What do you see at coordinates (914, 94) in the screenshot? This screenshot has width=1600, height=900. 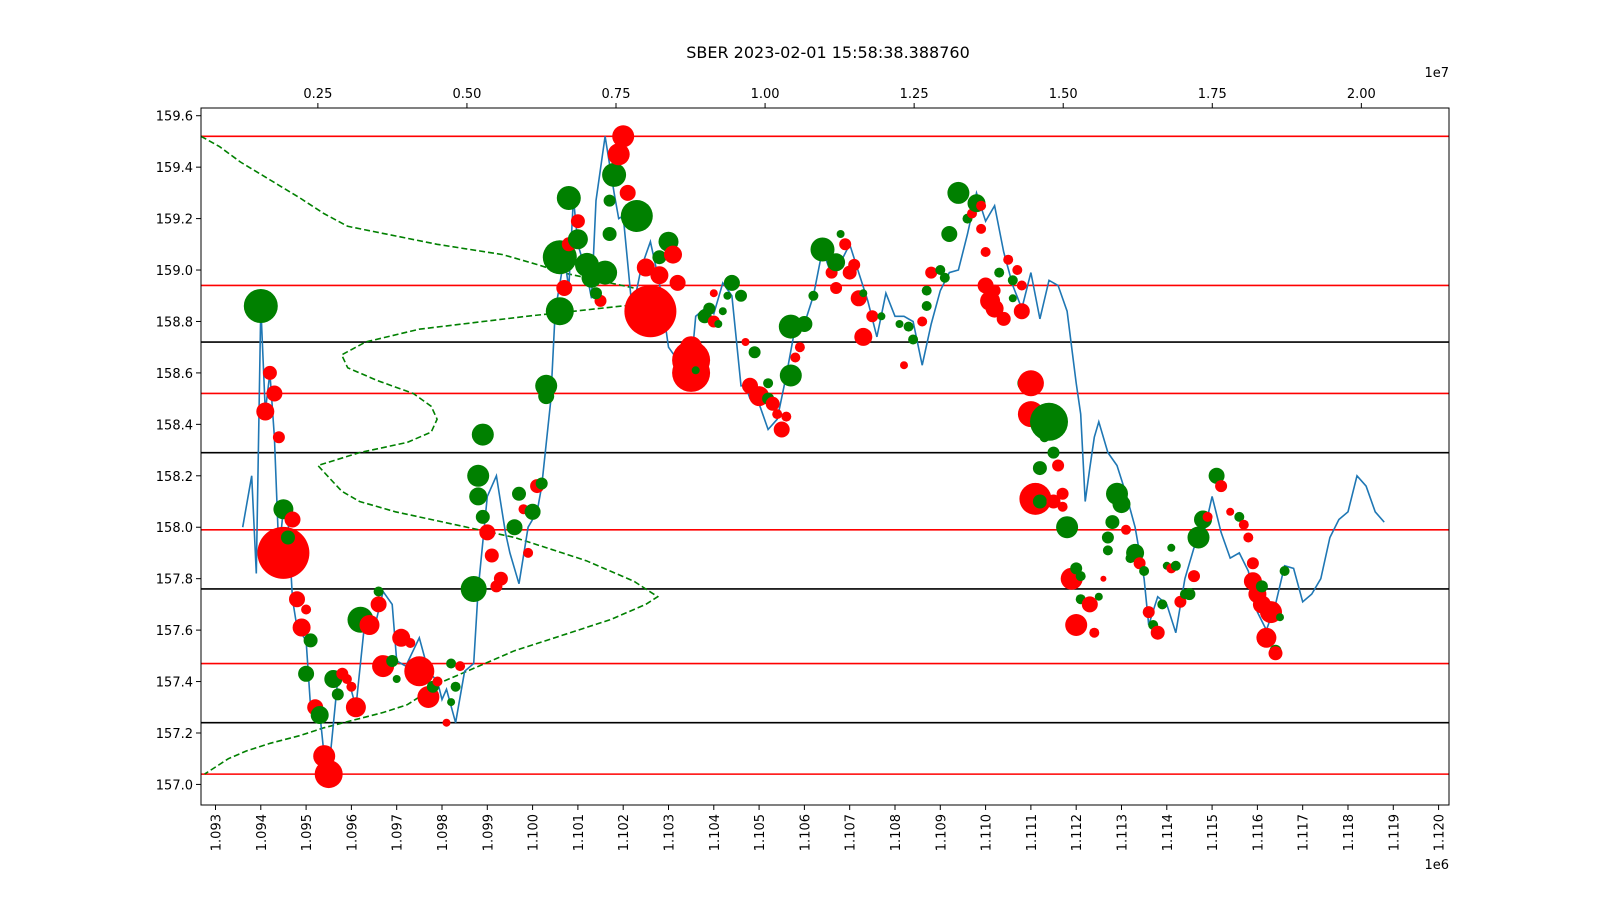 I see `x-top-tick-label: 1.25` at bounding box center [914, 94].